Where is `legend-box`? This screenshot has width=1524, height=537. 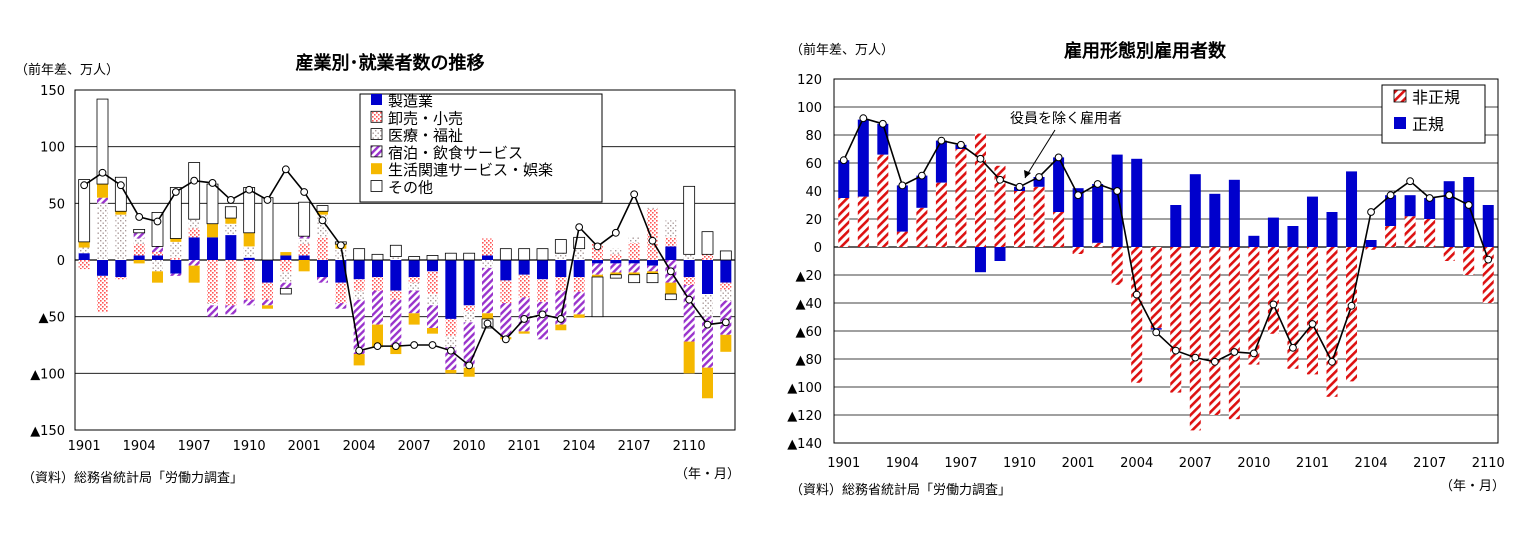 legend-box is located at coordinates (481, 148).